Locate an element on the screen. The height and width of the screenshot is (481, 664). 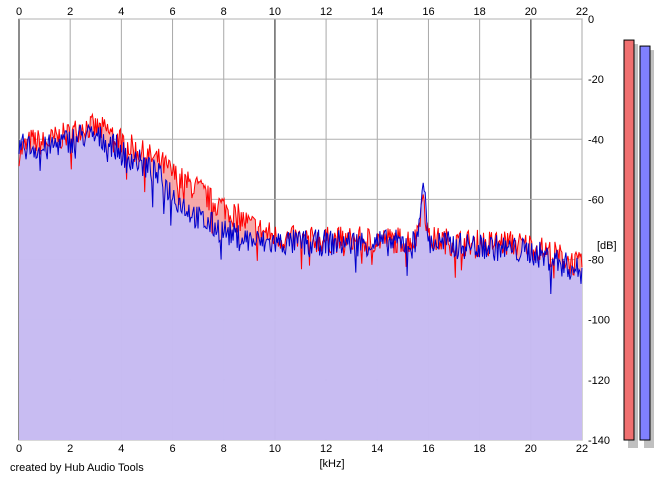
x-tick-bottom: 14 is located at coordinates (377, 449).